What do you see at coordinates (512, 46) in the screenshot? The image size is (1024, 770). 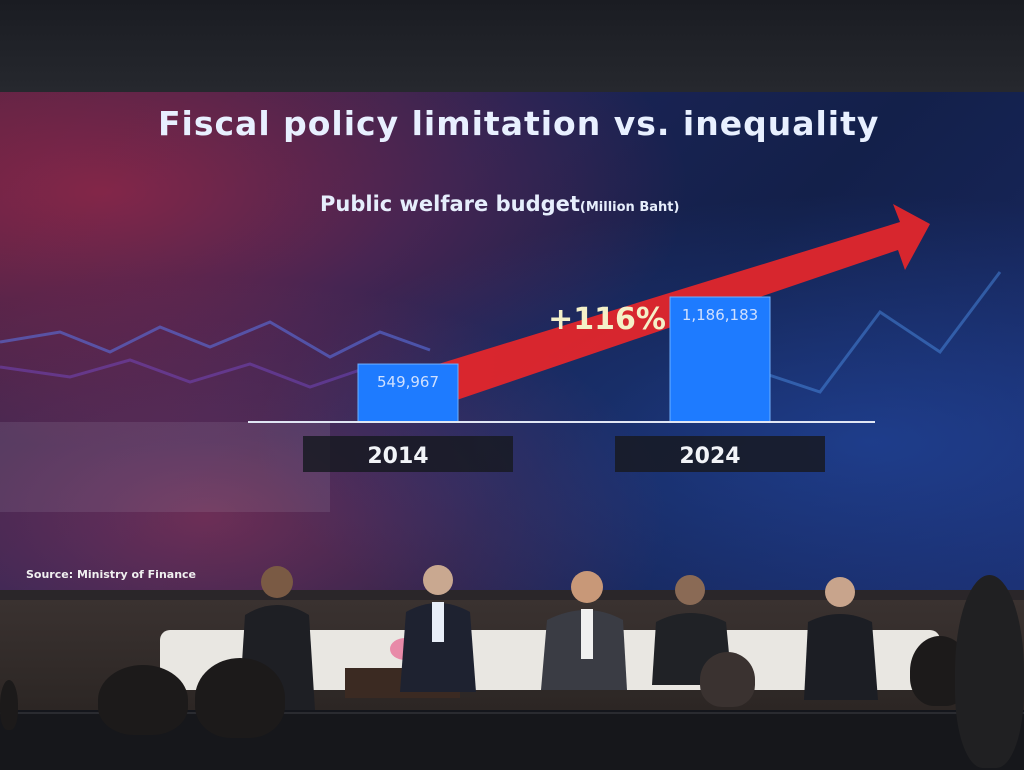 I see `ceiling` at bounding box center [512, 46].